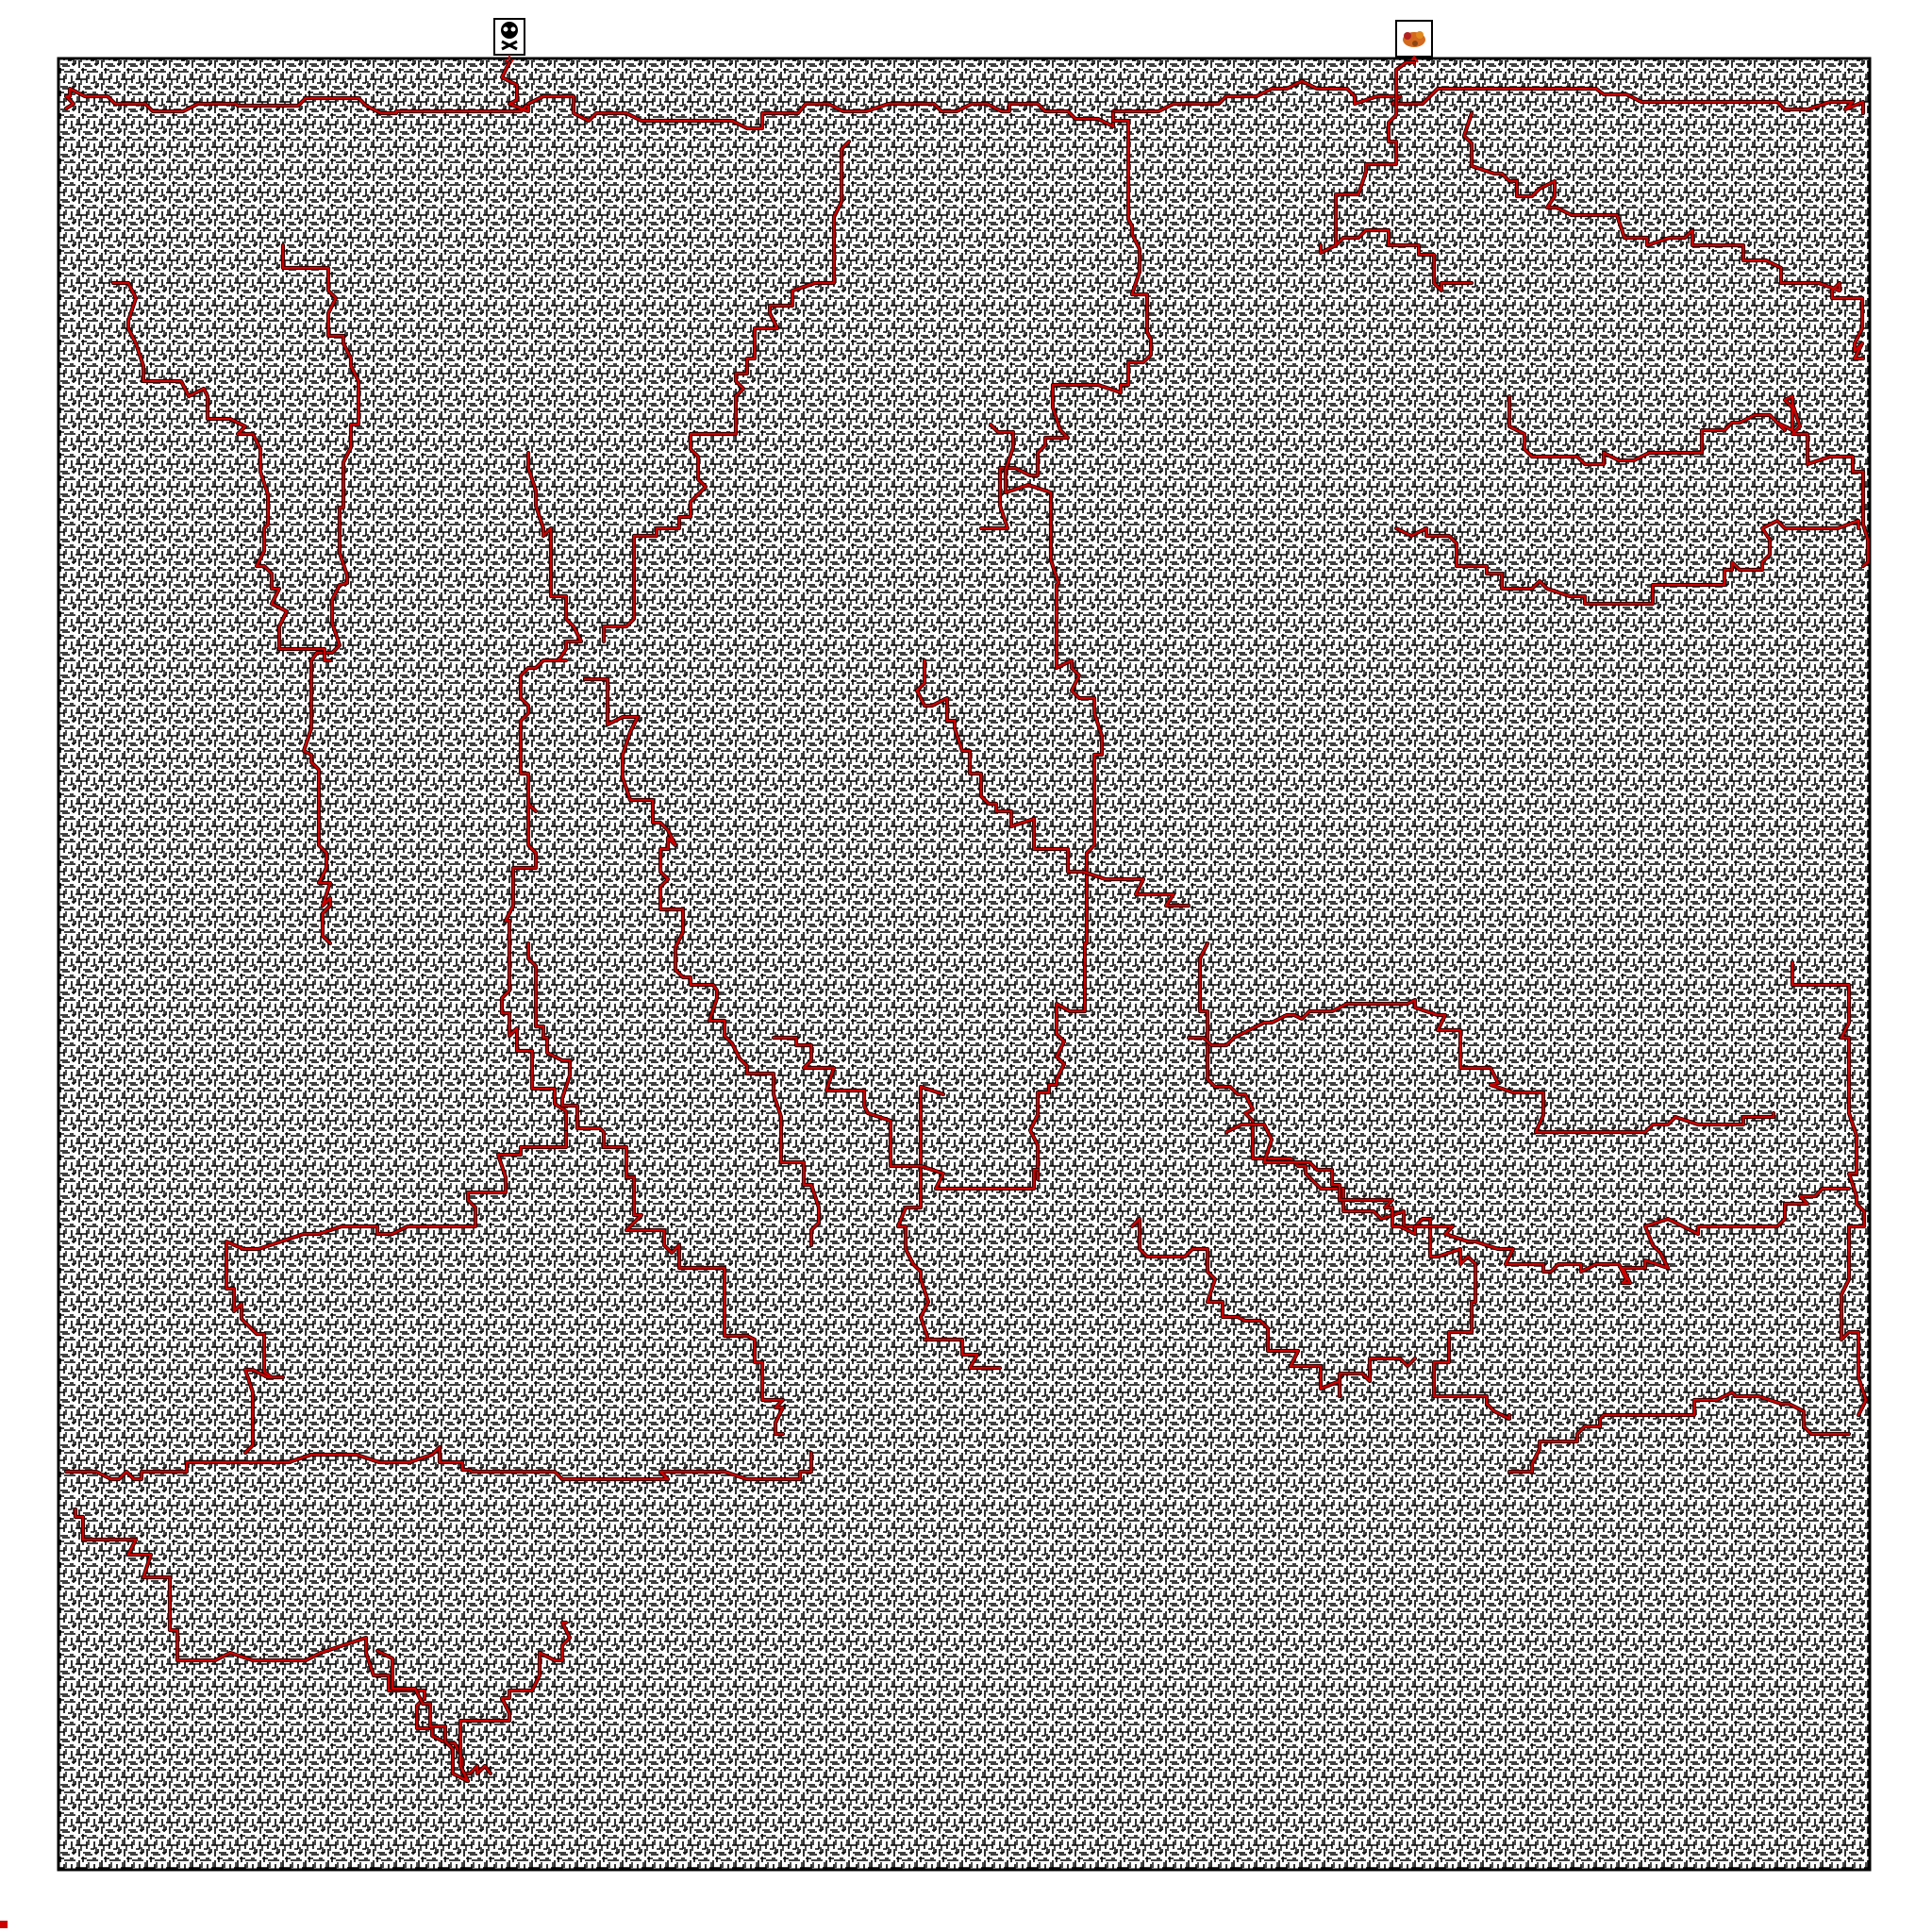  Describe the element at coordinates (4, 1925) in the screenshot. I see `corner-mark` at that location.